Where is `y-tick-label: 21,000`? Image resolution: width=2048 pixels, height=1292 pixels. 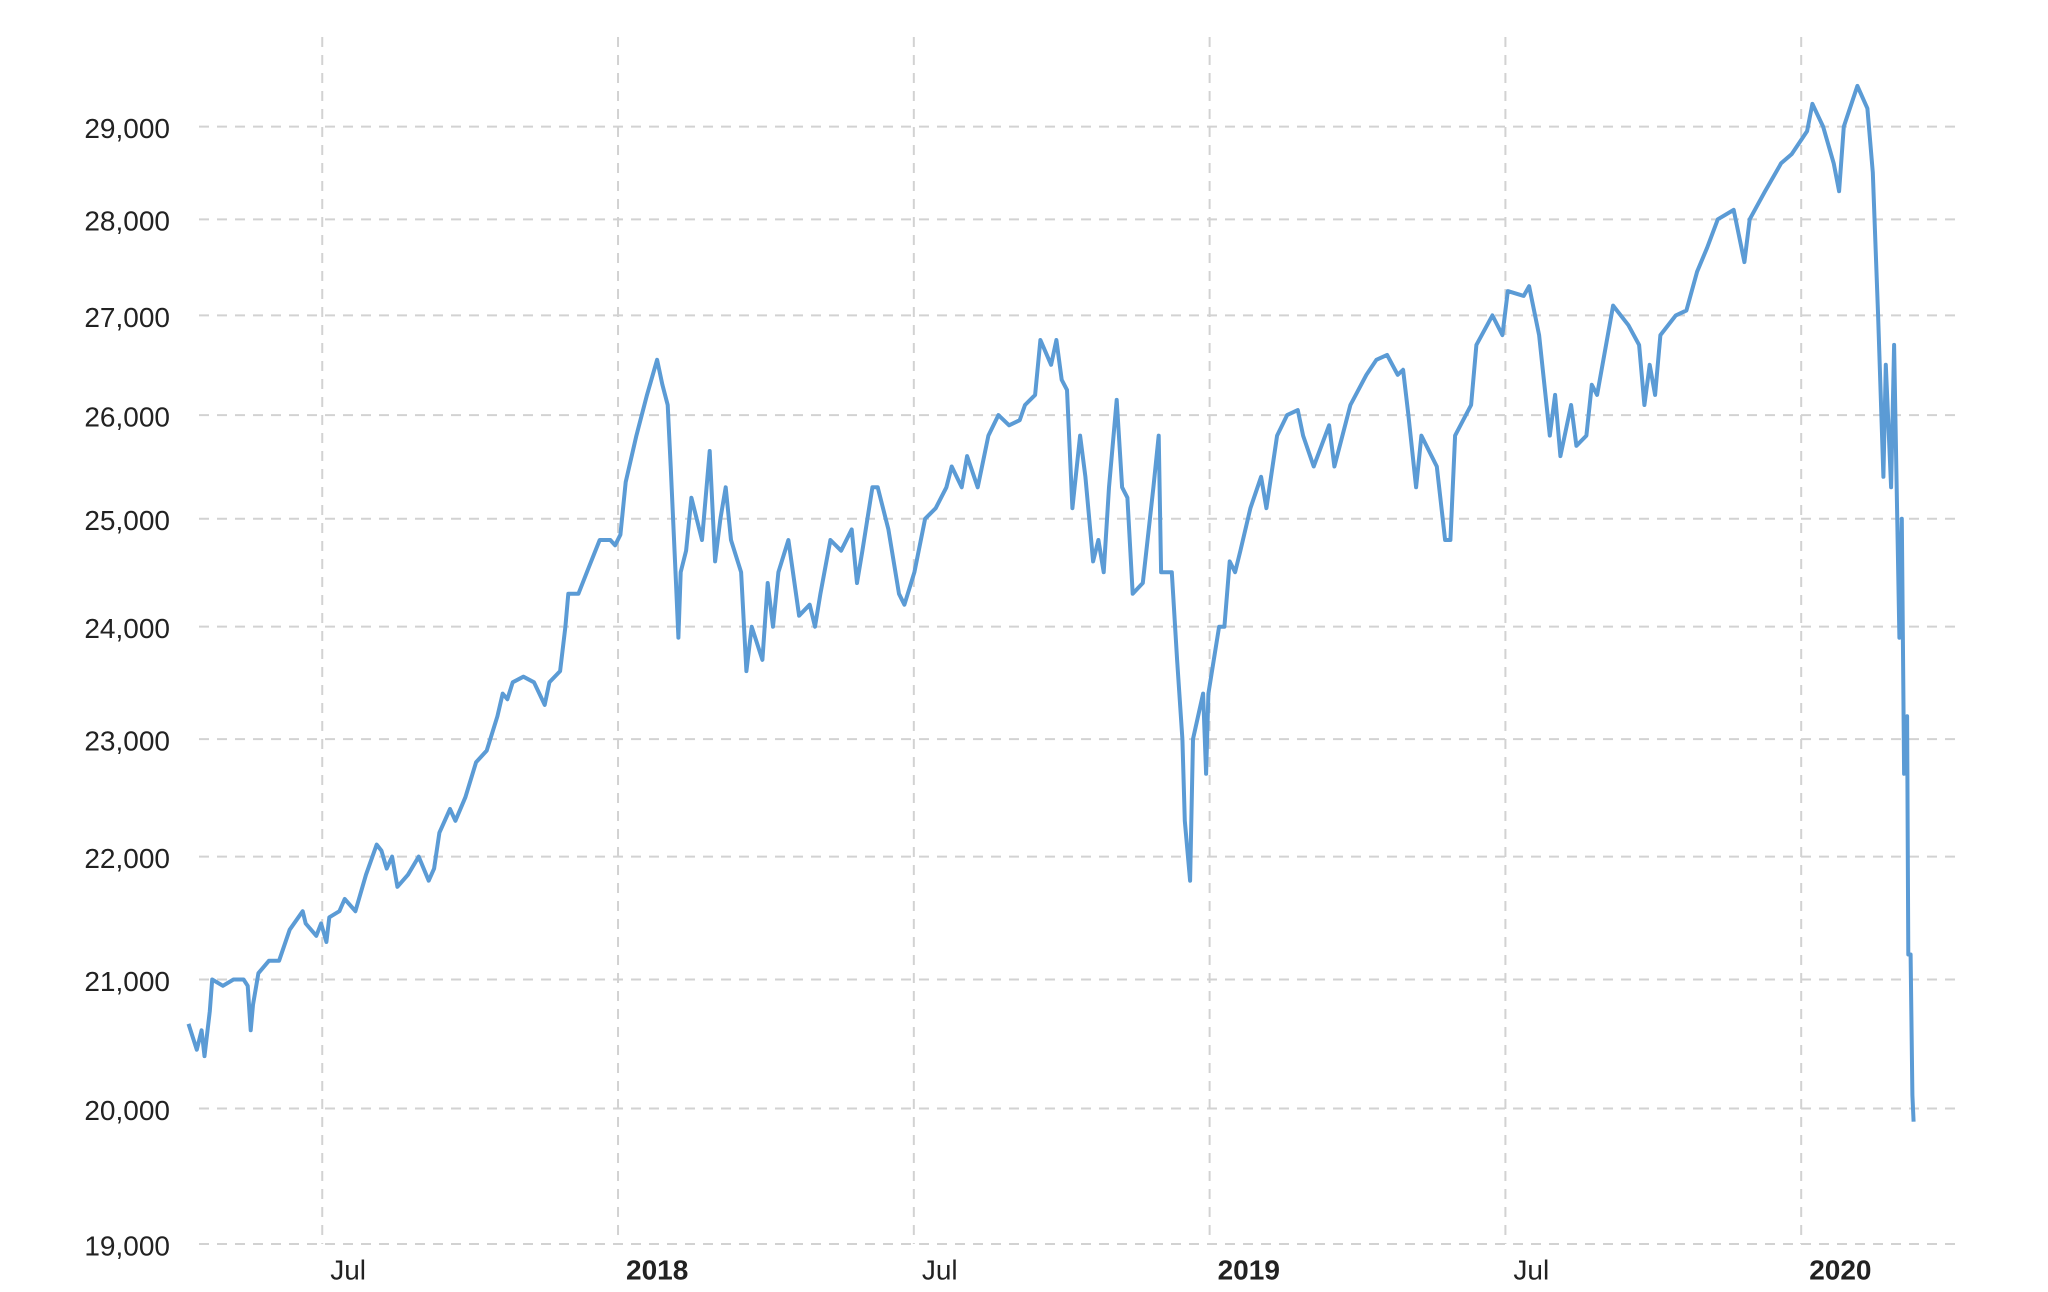
y-tick-label: 21,000 is located at coordinates (127, 981).